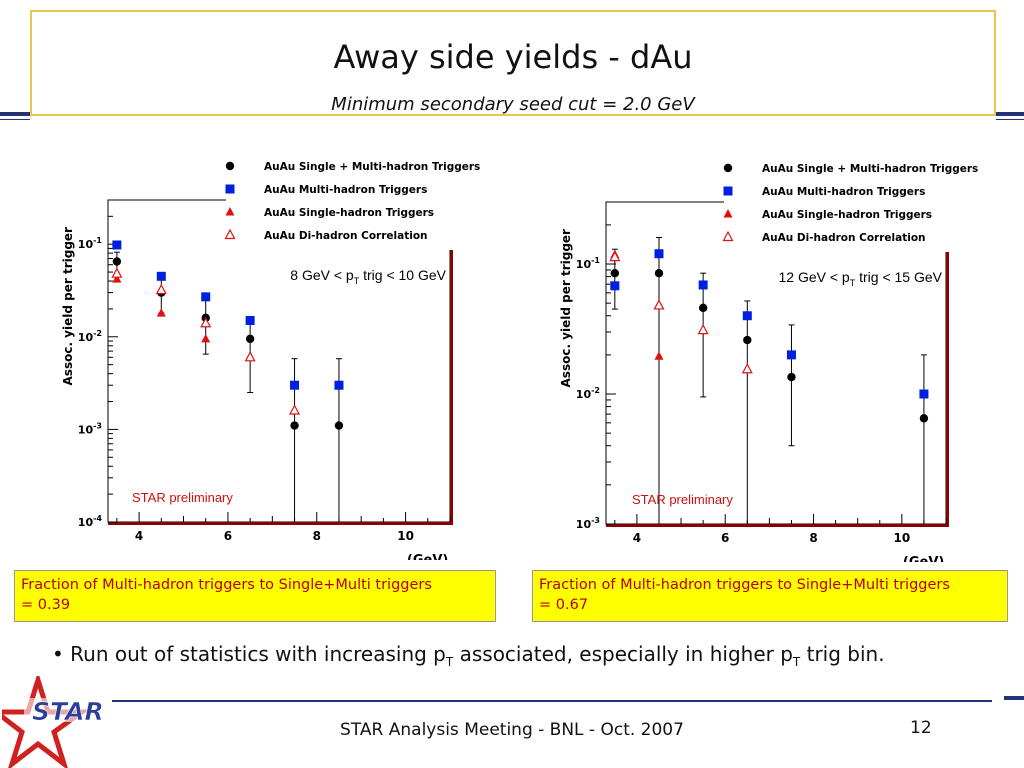 This screenshot has width=1024, height=768. I want to click on bullet-sub-2: T, so click(796, 662).